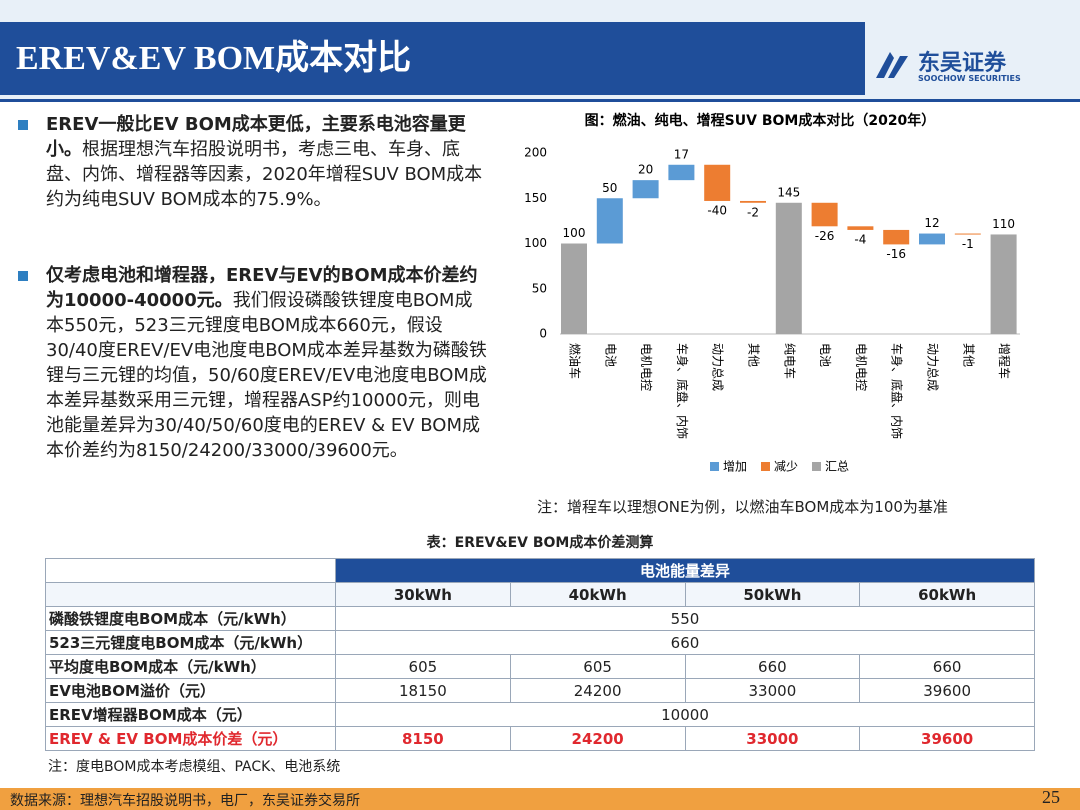  I want to click on data-label: 145, so click(788, 192).